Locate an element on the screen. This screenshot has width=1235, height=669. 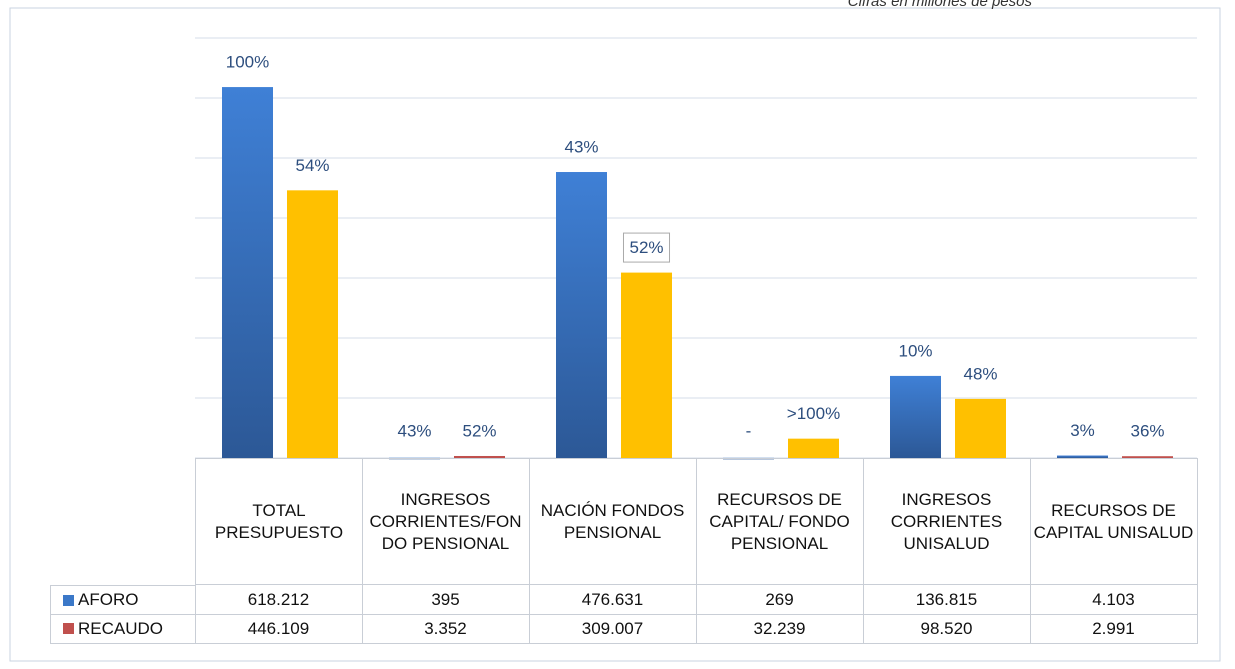
data-label: 3% is located at coordinates (1082, 430).